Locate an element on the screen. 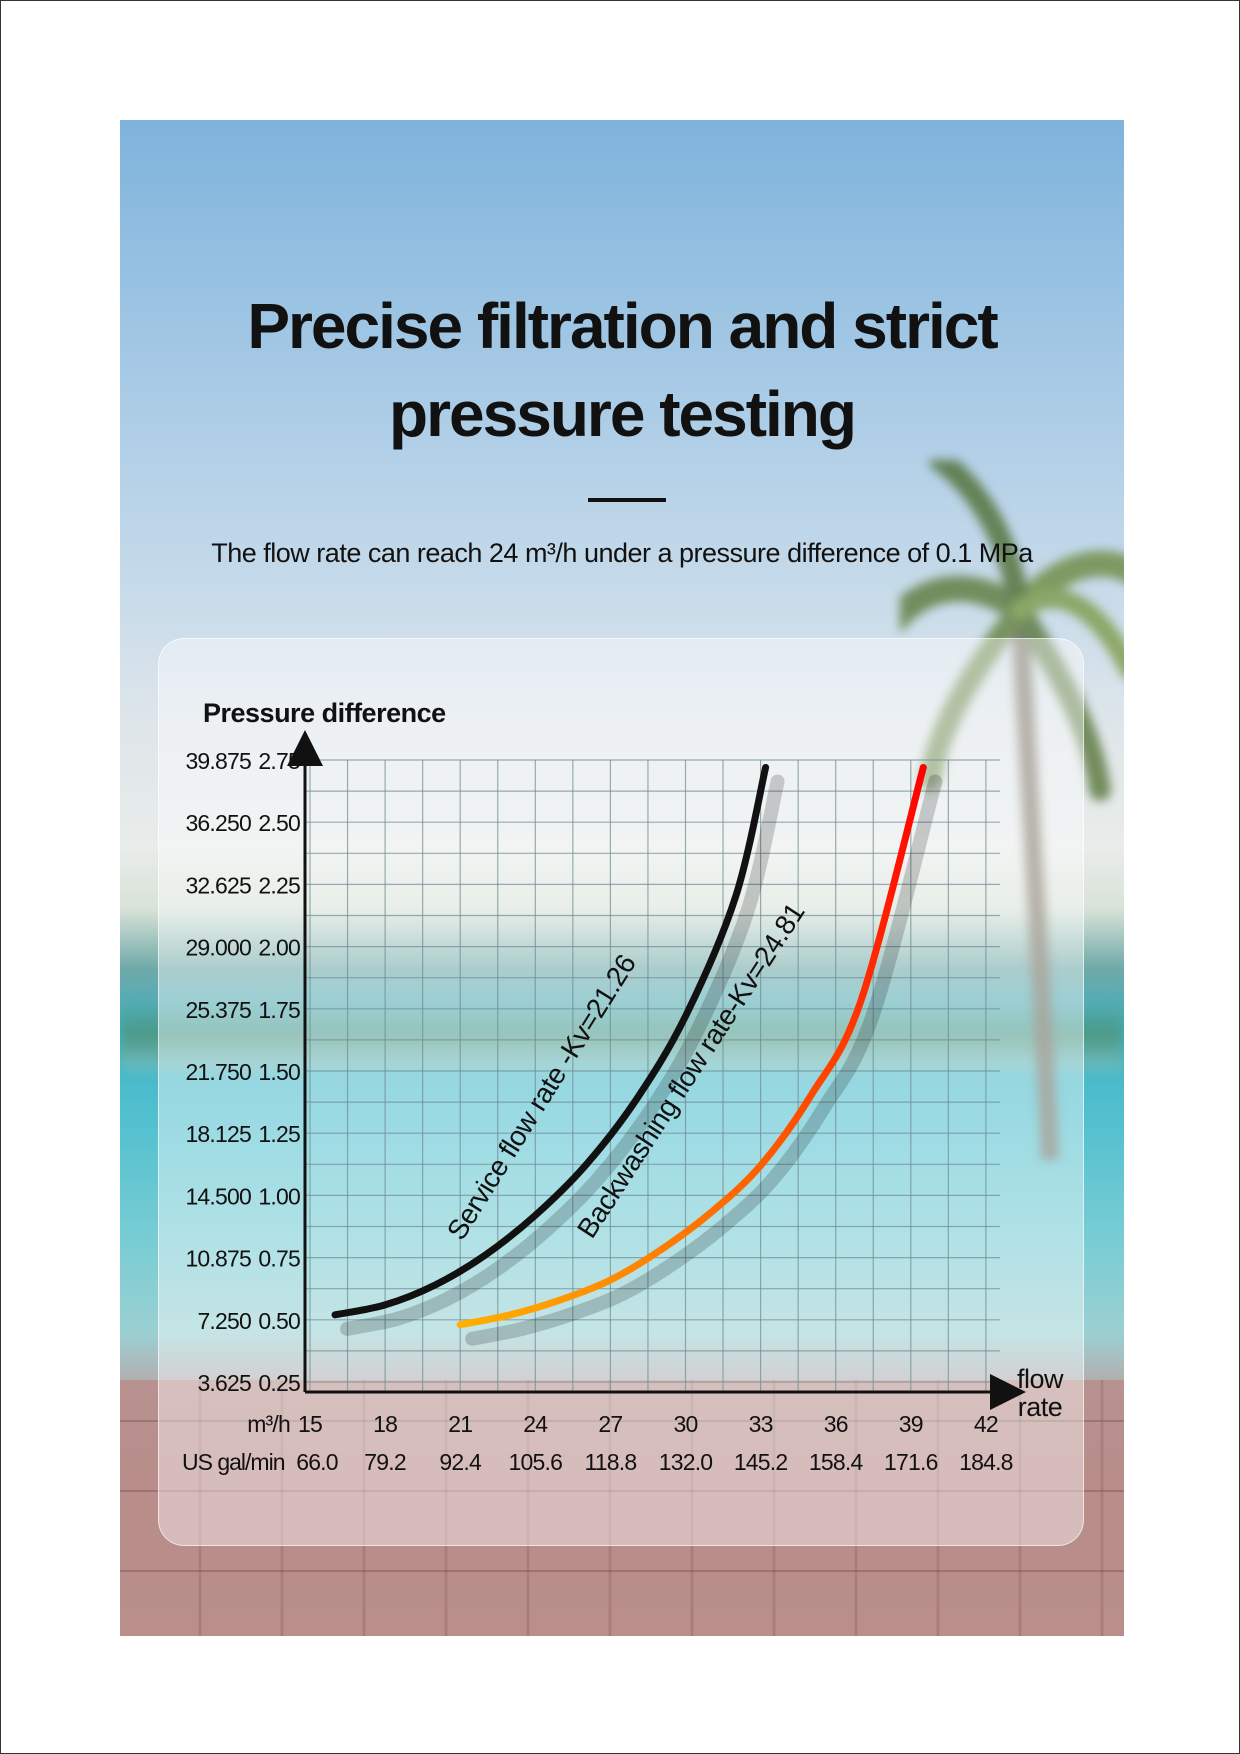 The image size is (1240, 1754). y-tick-label-secondary: 3.625 is located at coordinates (224, 1383).